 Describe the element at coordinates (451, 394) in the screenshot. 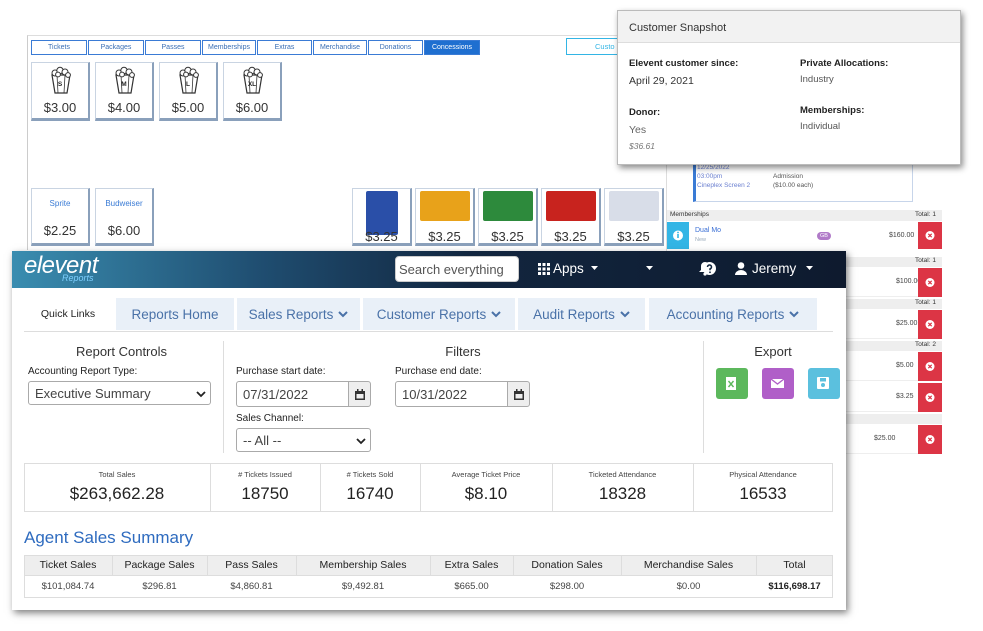

I see `date-input: 10/31/2022` at that location.